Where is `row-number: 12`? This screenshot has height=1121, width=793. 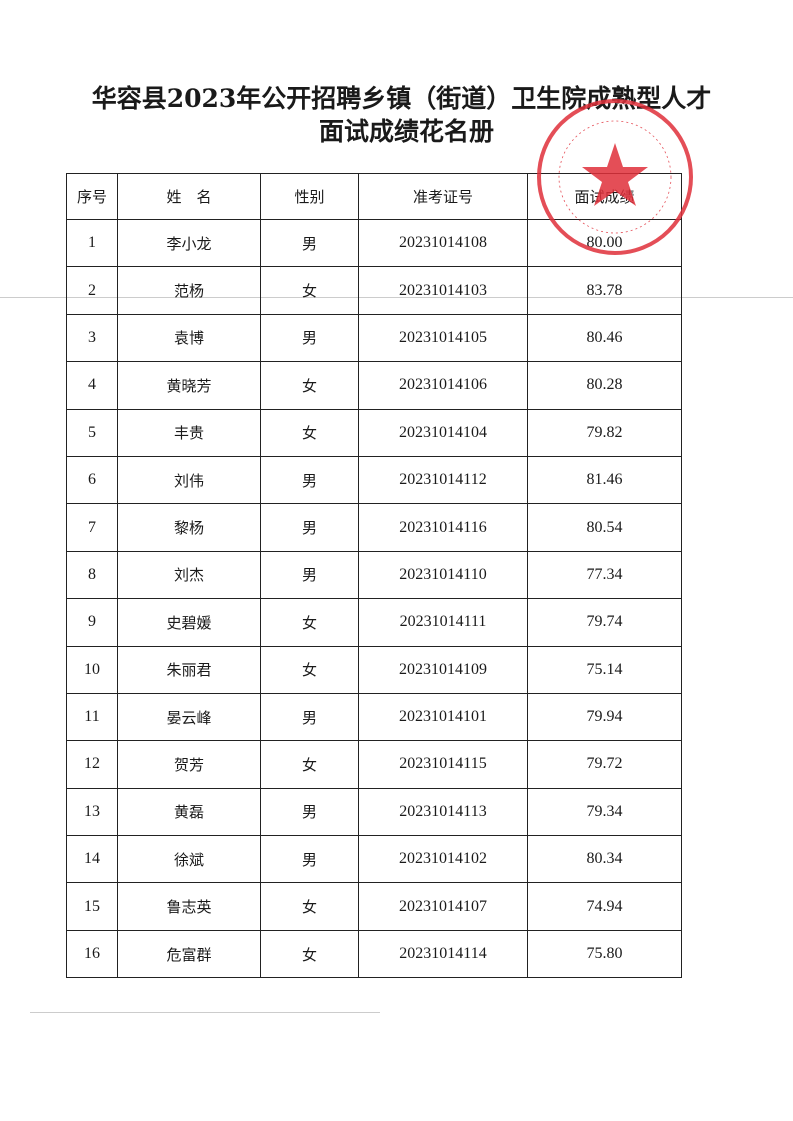 row-number: 12 is located at coordinates (92, 764).